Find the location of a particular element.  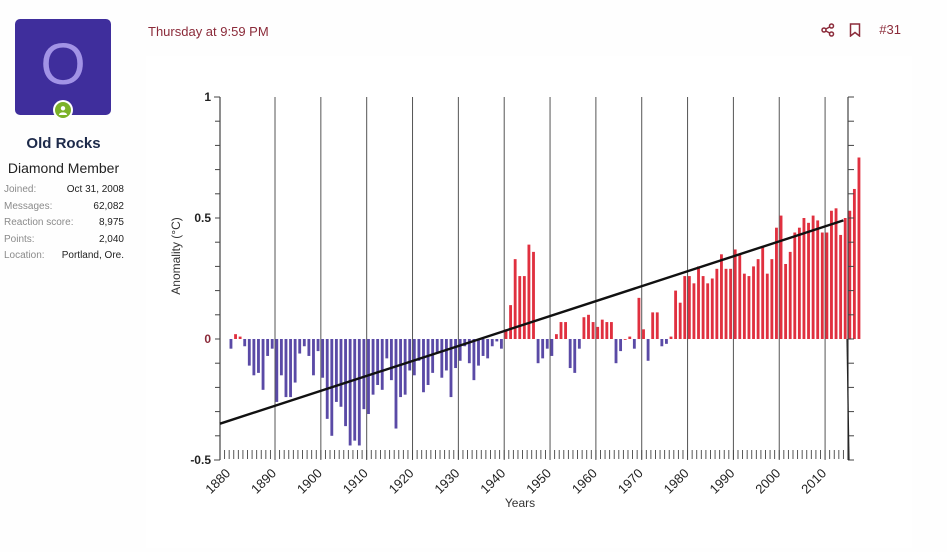

bar-1936 is located at coordinates (488, 349).